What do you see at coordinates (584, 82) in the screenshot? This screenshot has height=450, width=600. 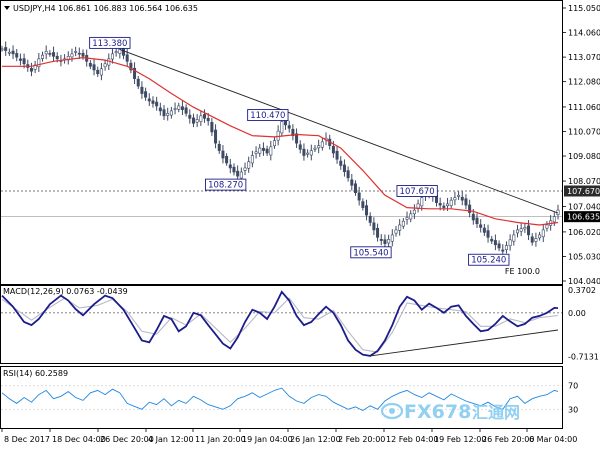 I see `y-tick-label: 112.080` at bounding box center [584, 82].